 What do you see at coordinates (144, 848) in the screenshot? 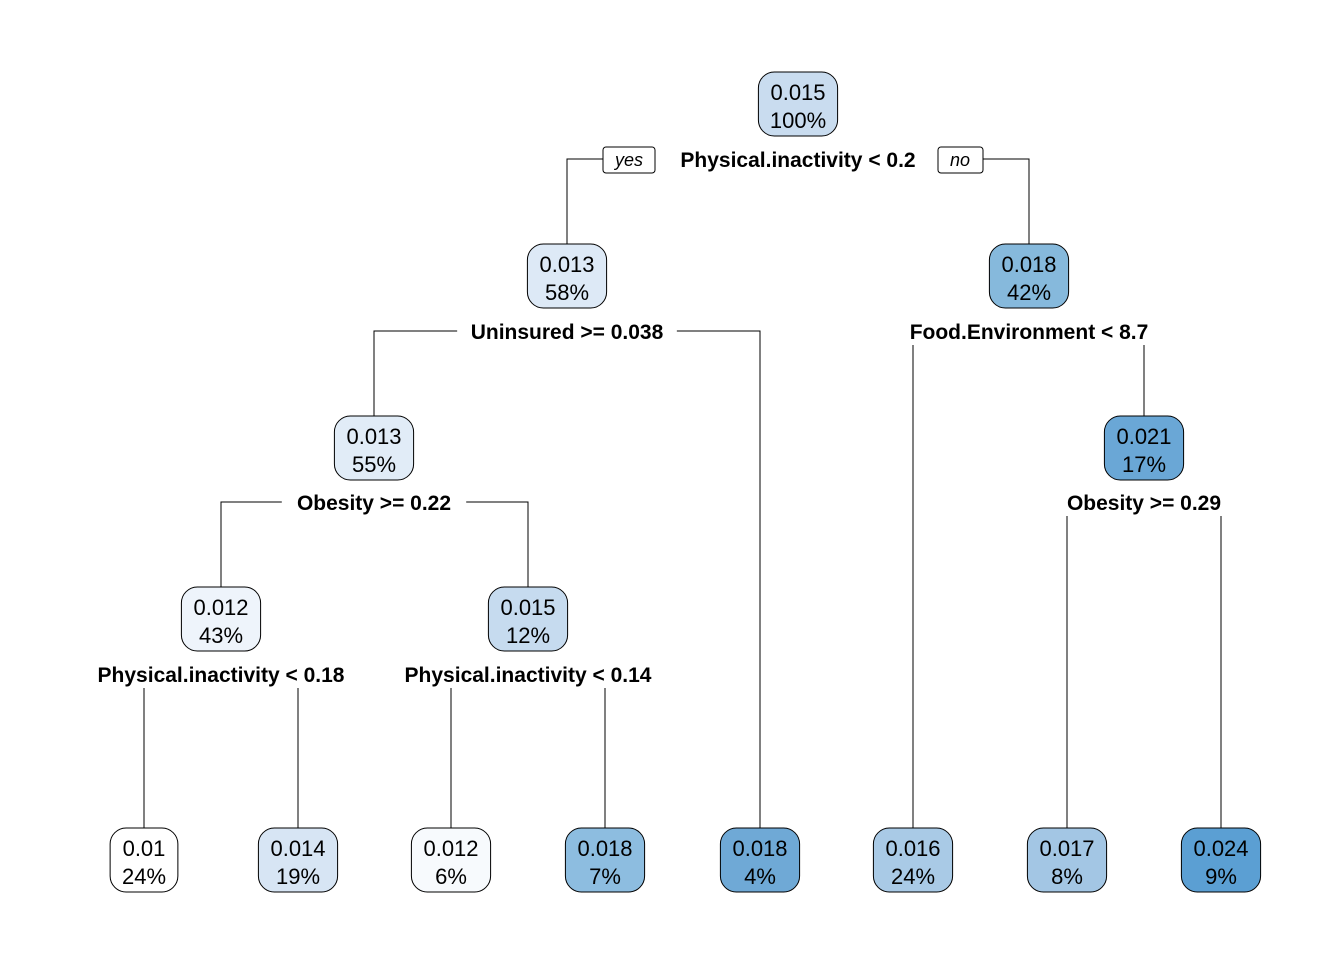
I see `node-mean-value: 0.01` at bounding box center [144, 848].